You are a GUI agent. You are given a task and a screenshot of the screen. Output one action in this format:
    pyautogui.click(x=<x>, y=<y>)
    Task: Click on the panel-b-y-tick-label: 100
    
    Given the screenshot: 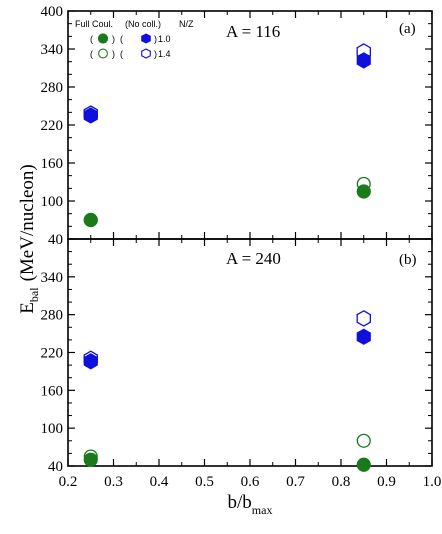 What is the action you would take?
    pyautogui.click(x=52, y=429)
    